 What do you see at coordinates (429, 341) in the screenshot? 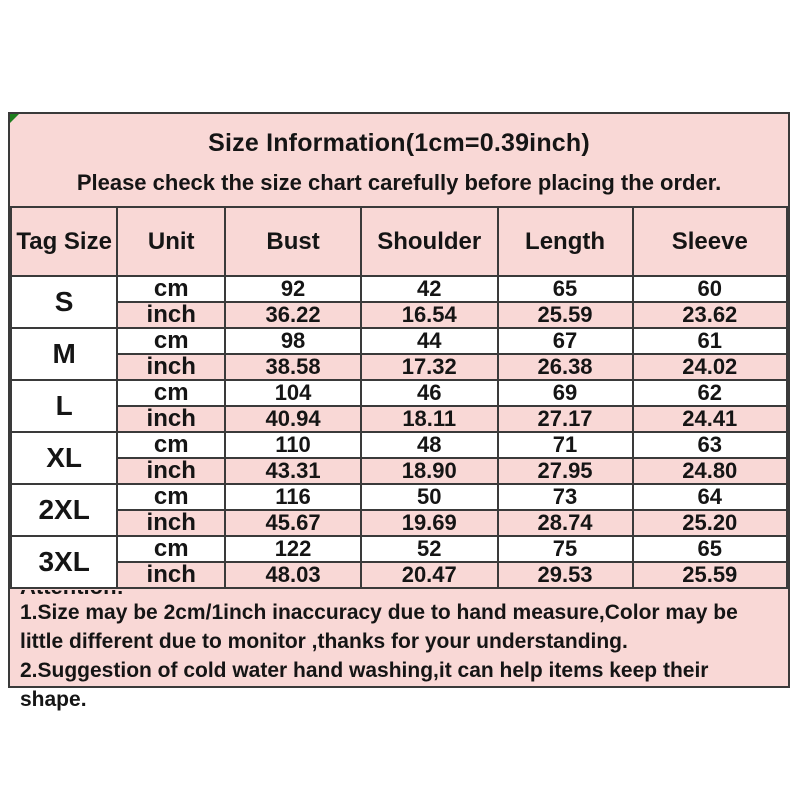
I see `measurement-value: 44` at bounding box center [429, 341].